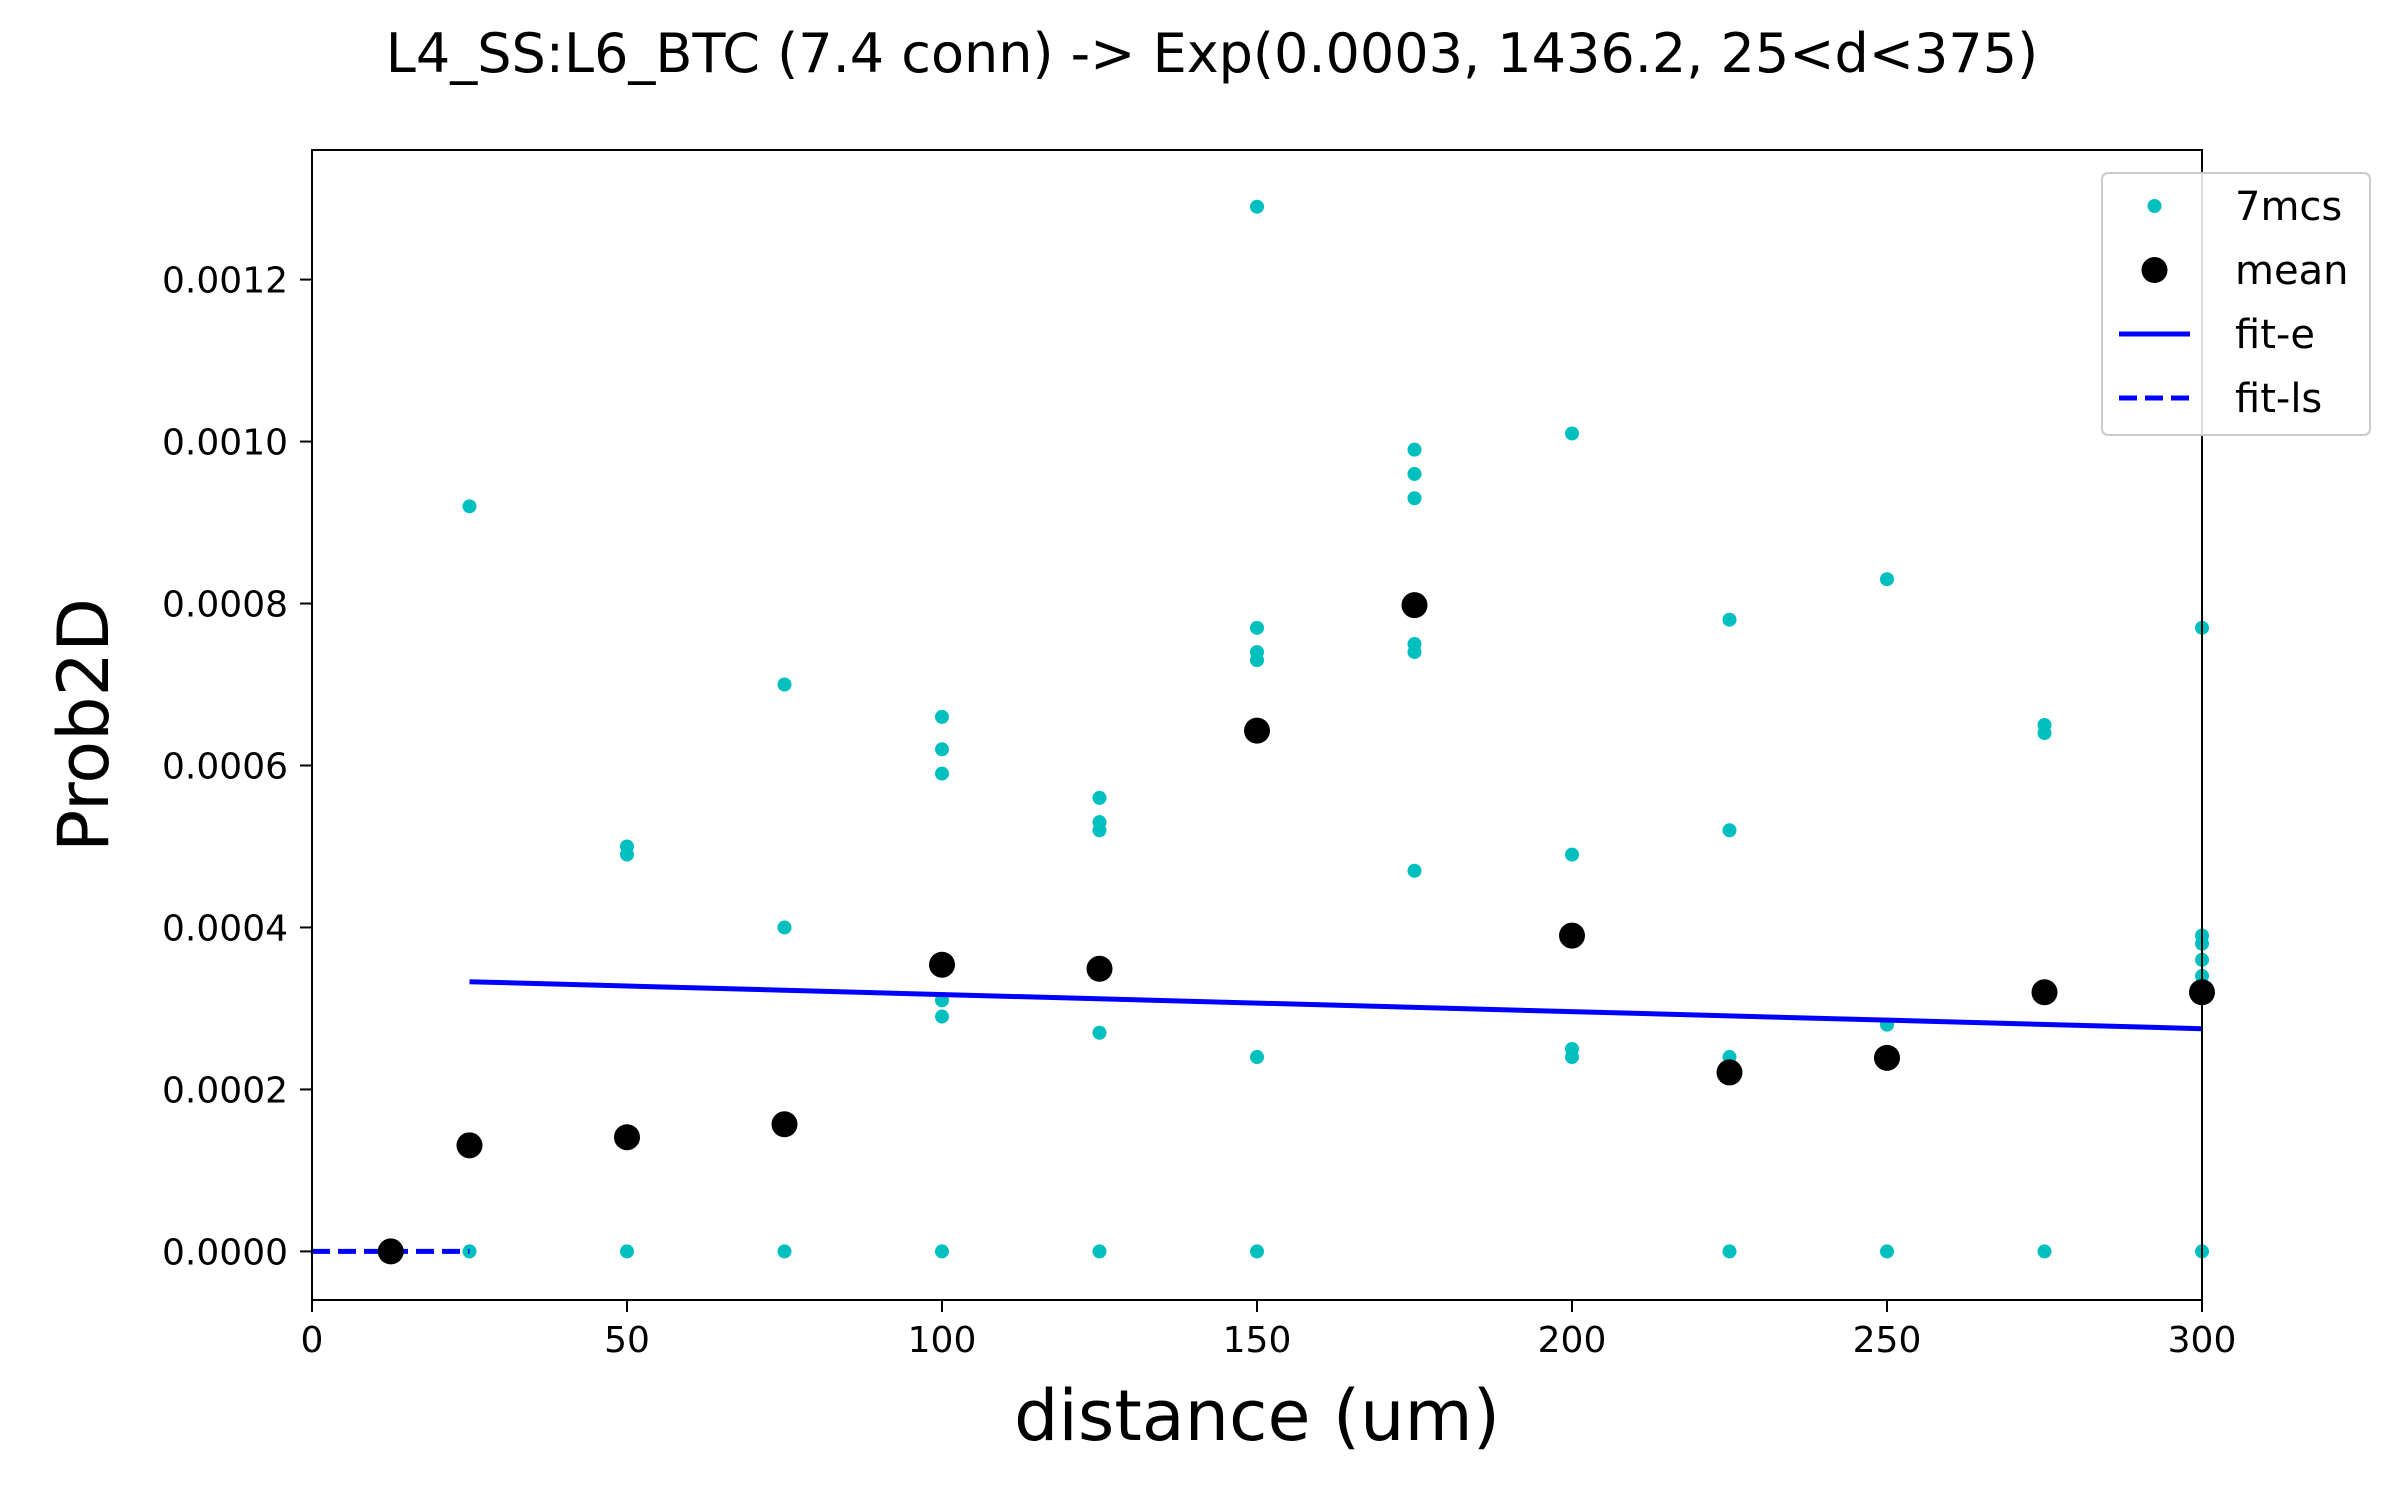  What do you see at coordinates (225, 605) in the screenshot?
I see `y-tick-label: 0.0008` at bounding box center [225, 605].